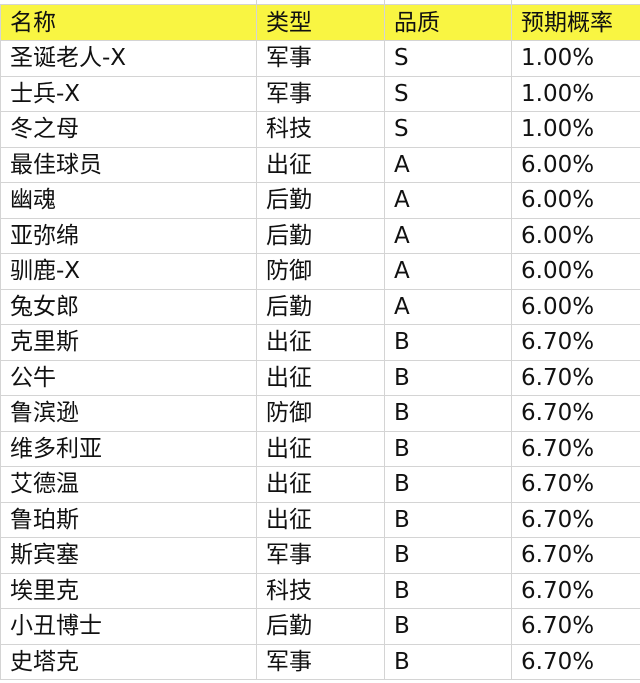 This screenshot has width=640, height=683. Describe the element at coordinates (448, 22) in the screenshot. I see `header-quality: 品质` at that location.